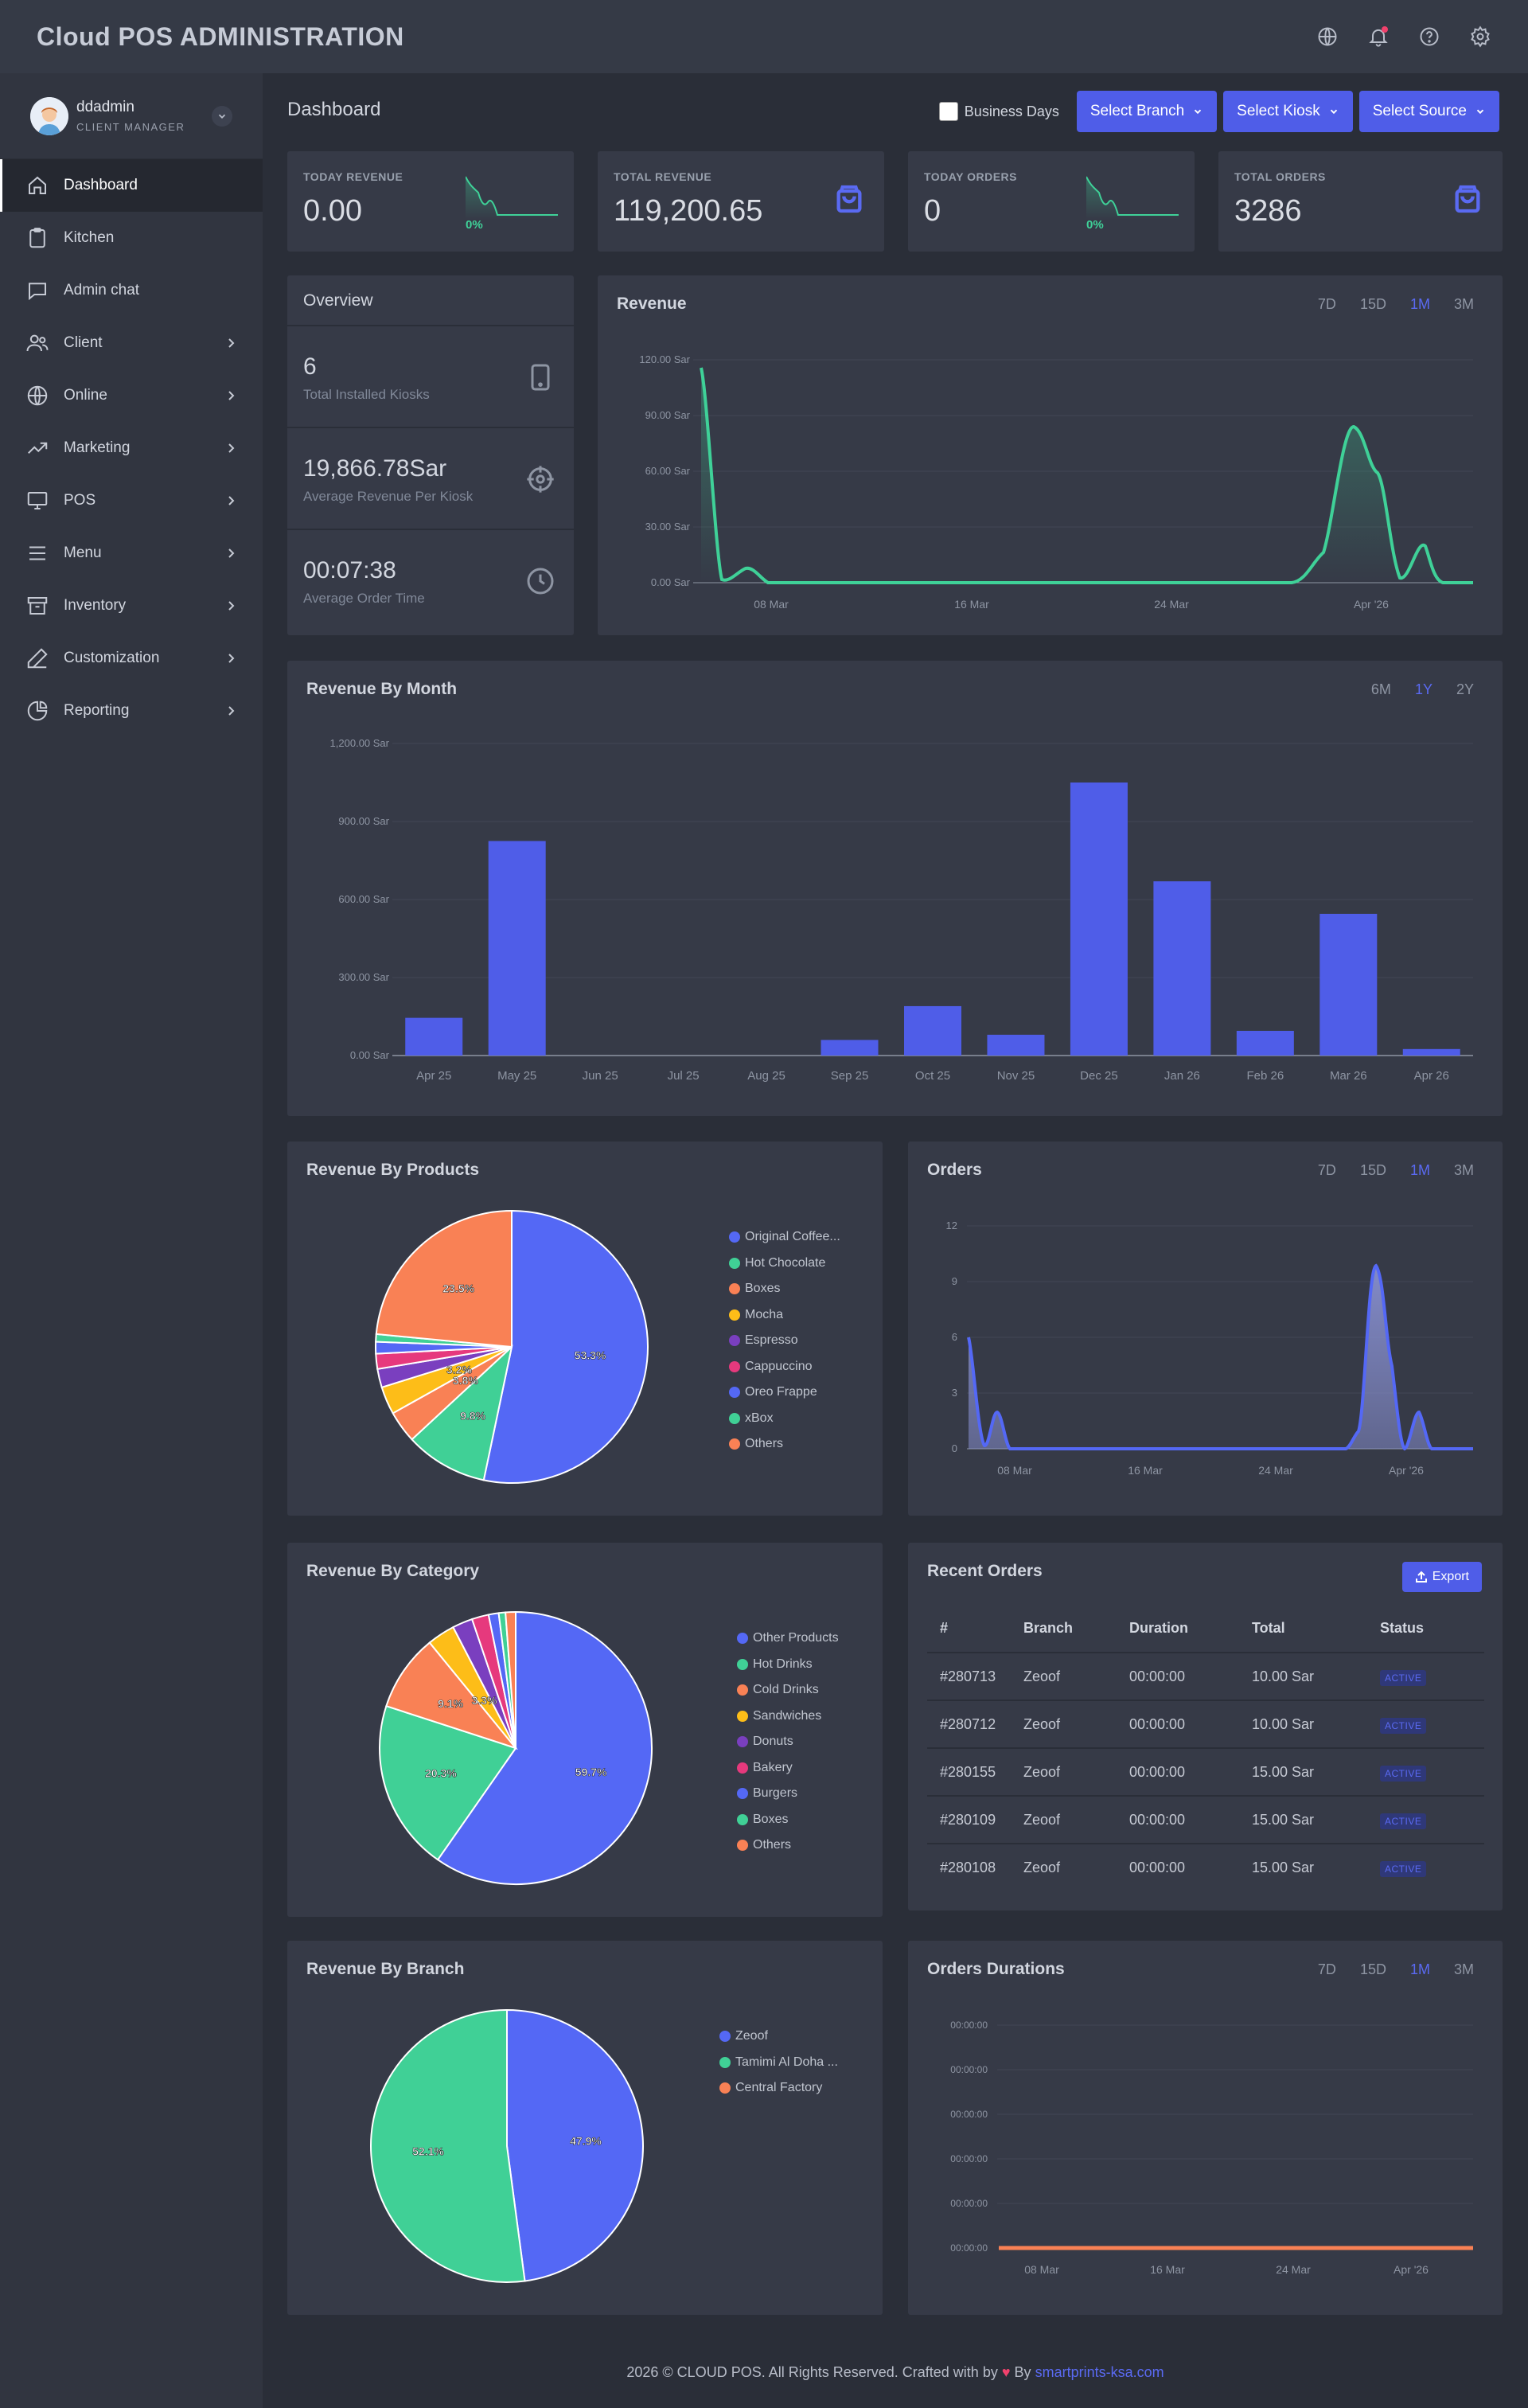 This screenshot has width=1528, height=2408. Describe the element at coordinates (131, 395) in the screenshot. I see `sidebar-item-online: Online` at that location.